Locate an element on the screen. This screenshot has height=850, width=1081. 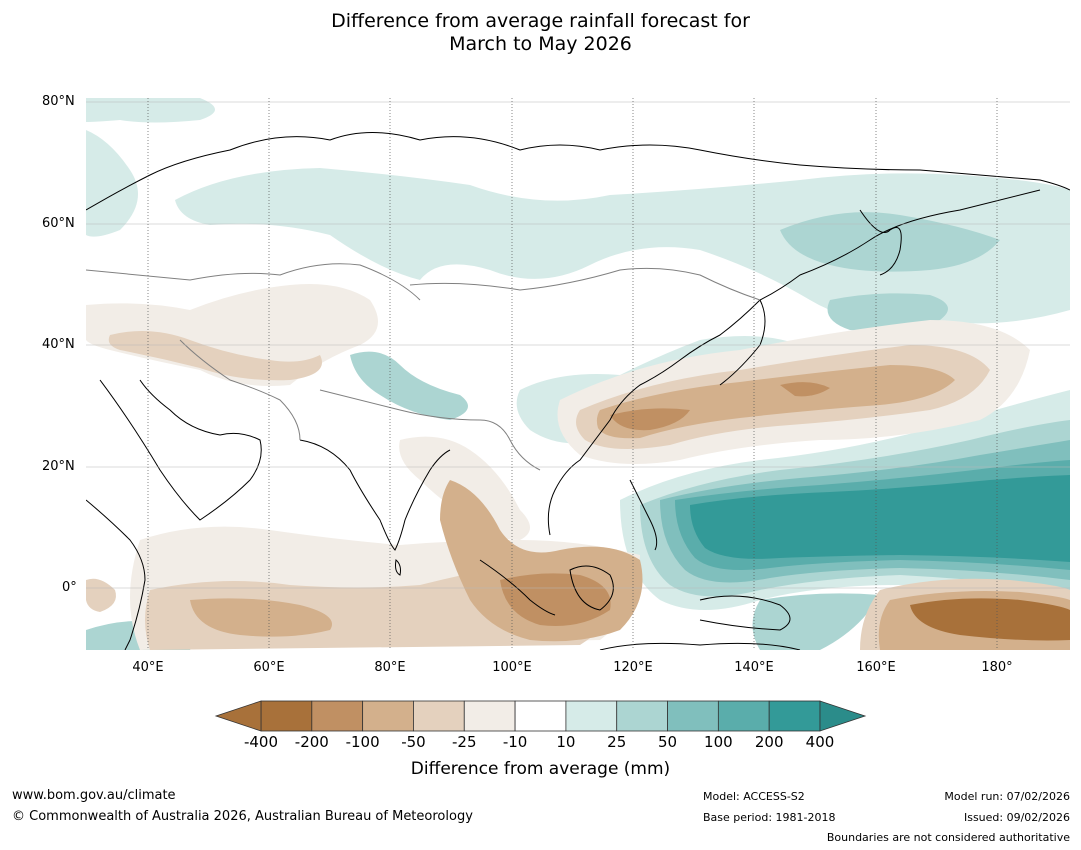
coast-india is located at coordinates (375, 495).